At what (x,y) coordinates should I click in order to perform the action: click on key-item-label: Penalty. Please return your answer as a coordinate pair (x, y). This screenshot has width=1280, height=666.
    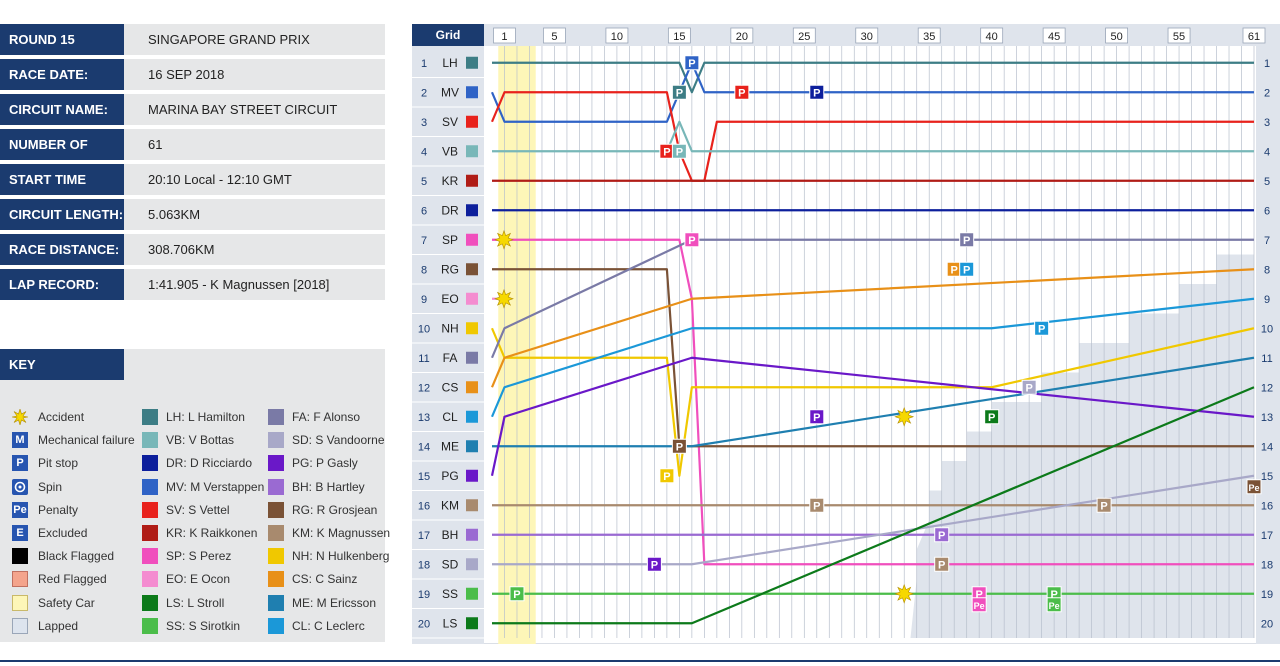
    Looking at the image, I should click on (58, 509).